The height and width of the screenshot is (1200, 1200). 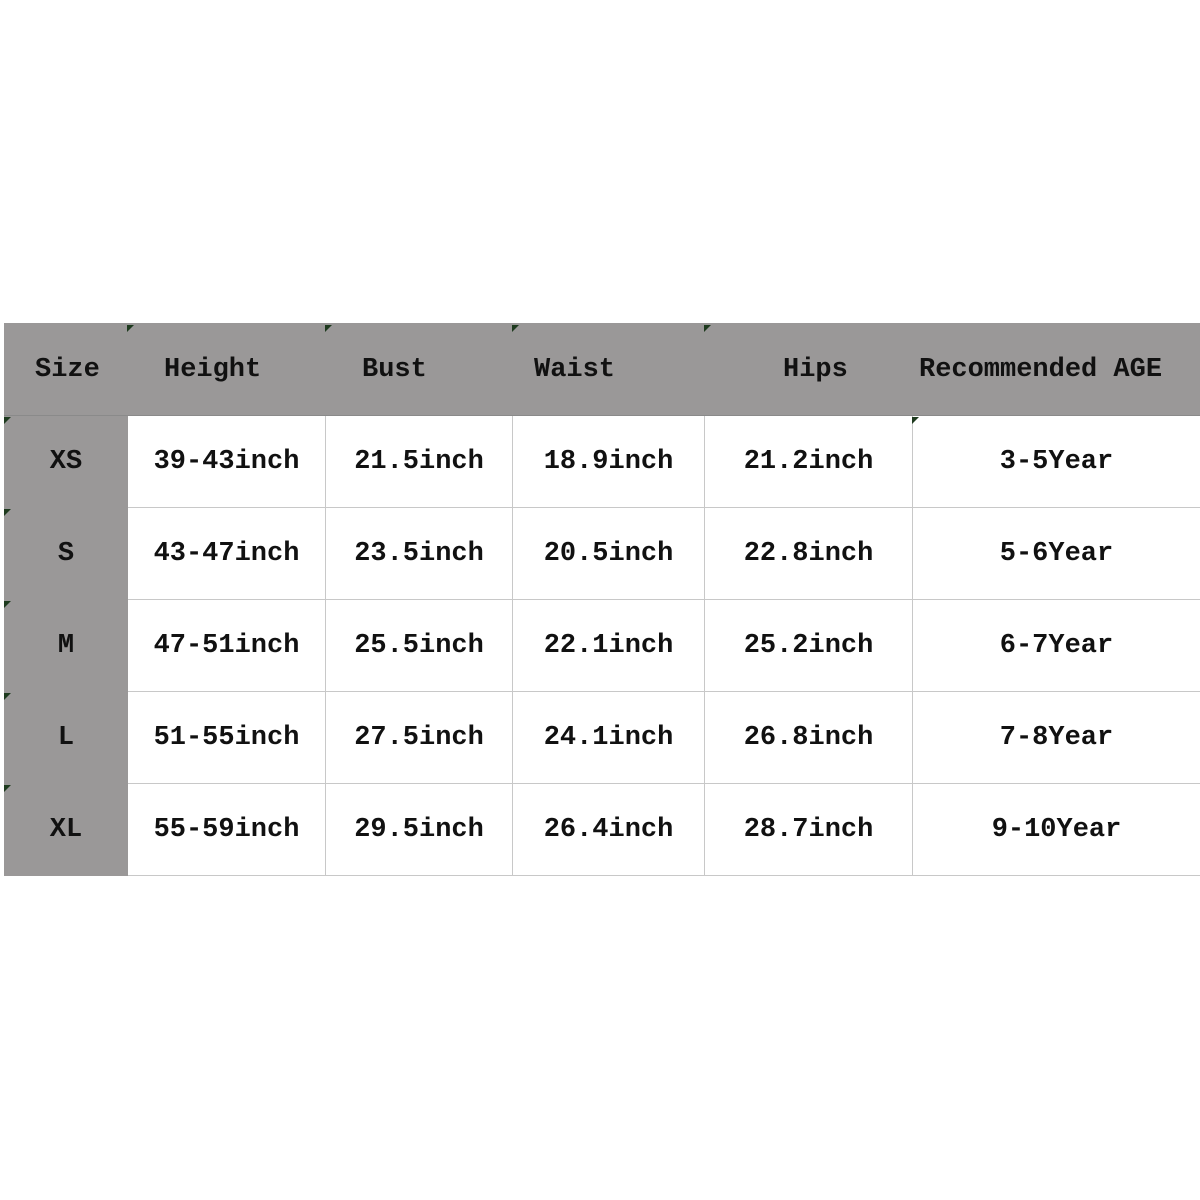 What do you see at coordinates (1056, 645) in the screenshot?
I see `cell-recommended-age: 6-7Year` at bounding box center [1056, 645].